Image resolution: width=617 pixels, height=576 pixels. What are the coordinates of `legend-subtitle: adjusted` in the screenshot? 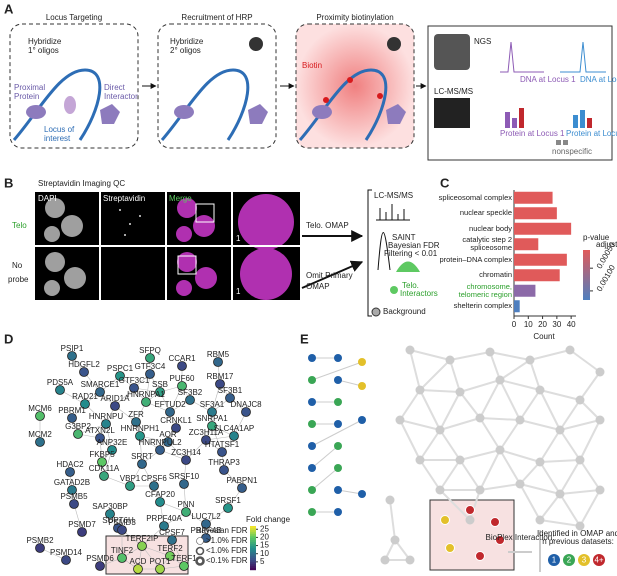 It's located at (606, 244).